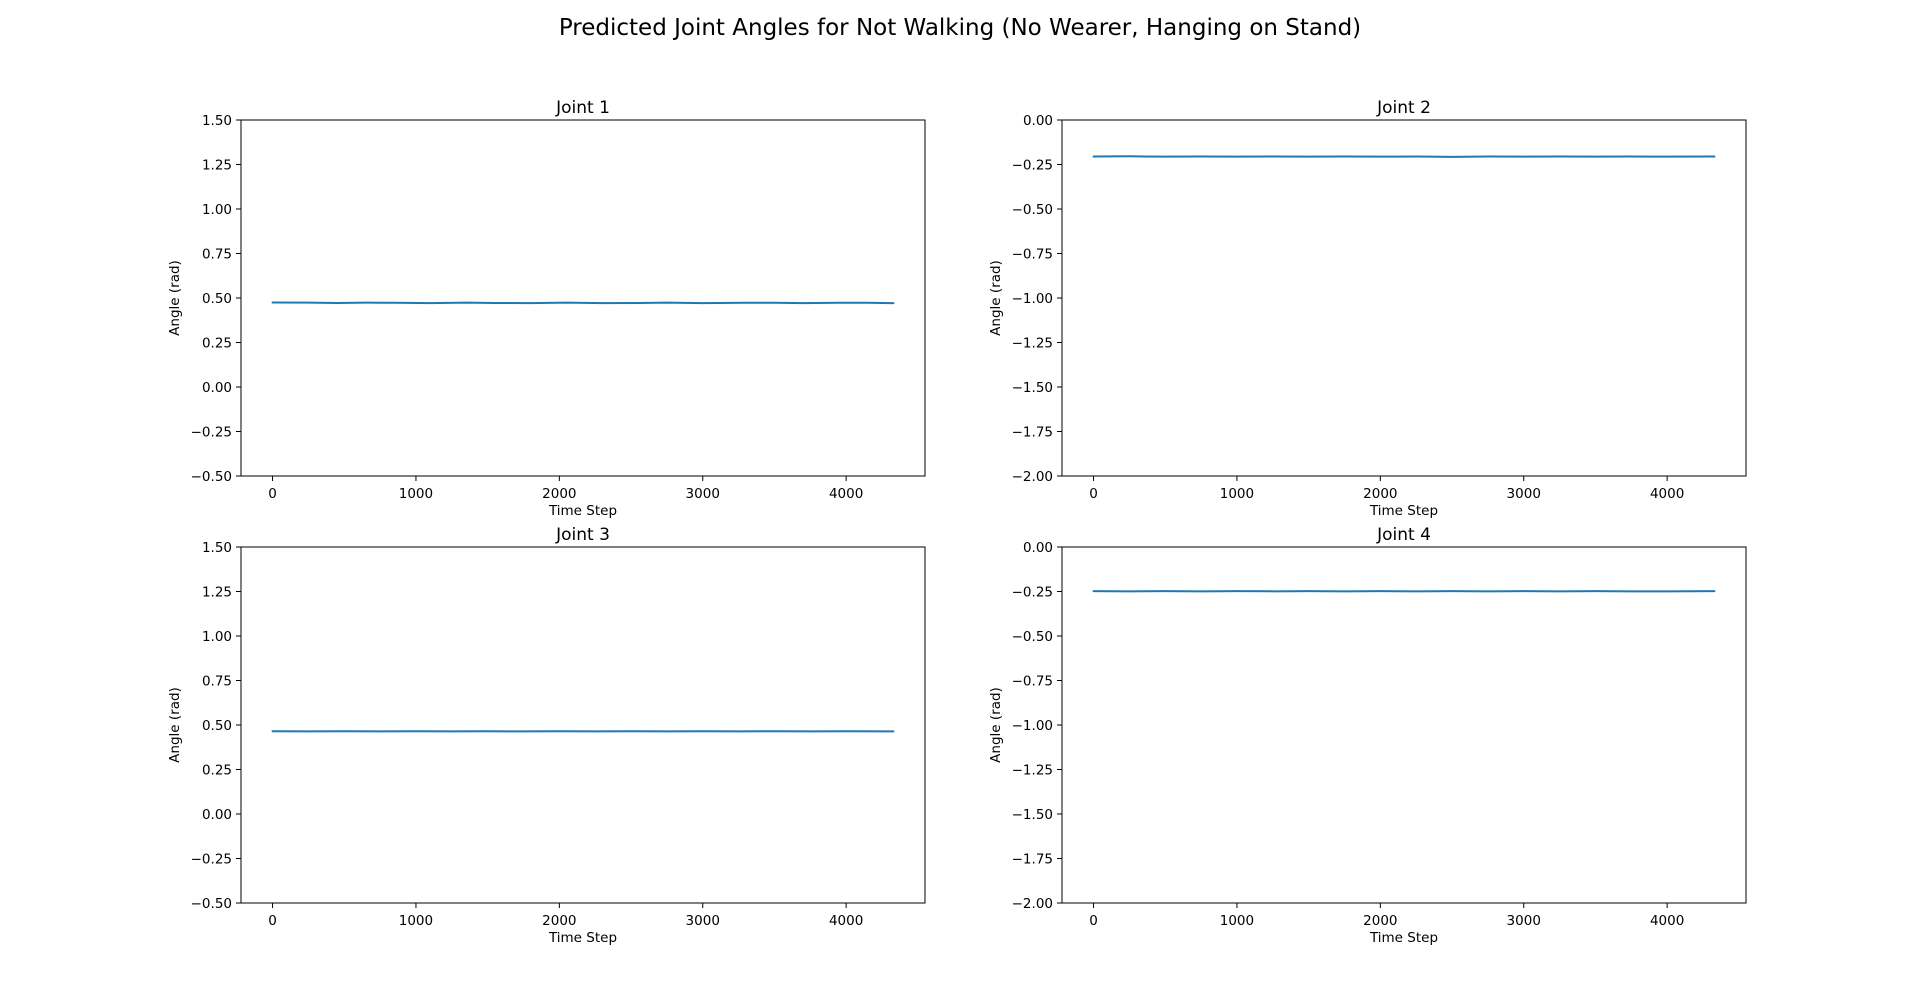 The width and height of the screenshot is (1920, 1003). What do you see at coordinates (582, 535) in the screenshot?
I see `subplot-title: Joint 3` at bounding box center [582, 535].